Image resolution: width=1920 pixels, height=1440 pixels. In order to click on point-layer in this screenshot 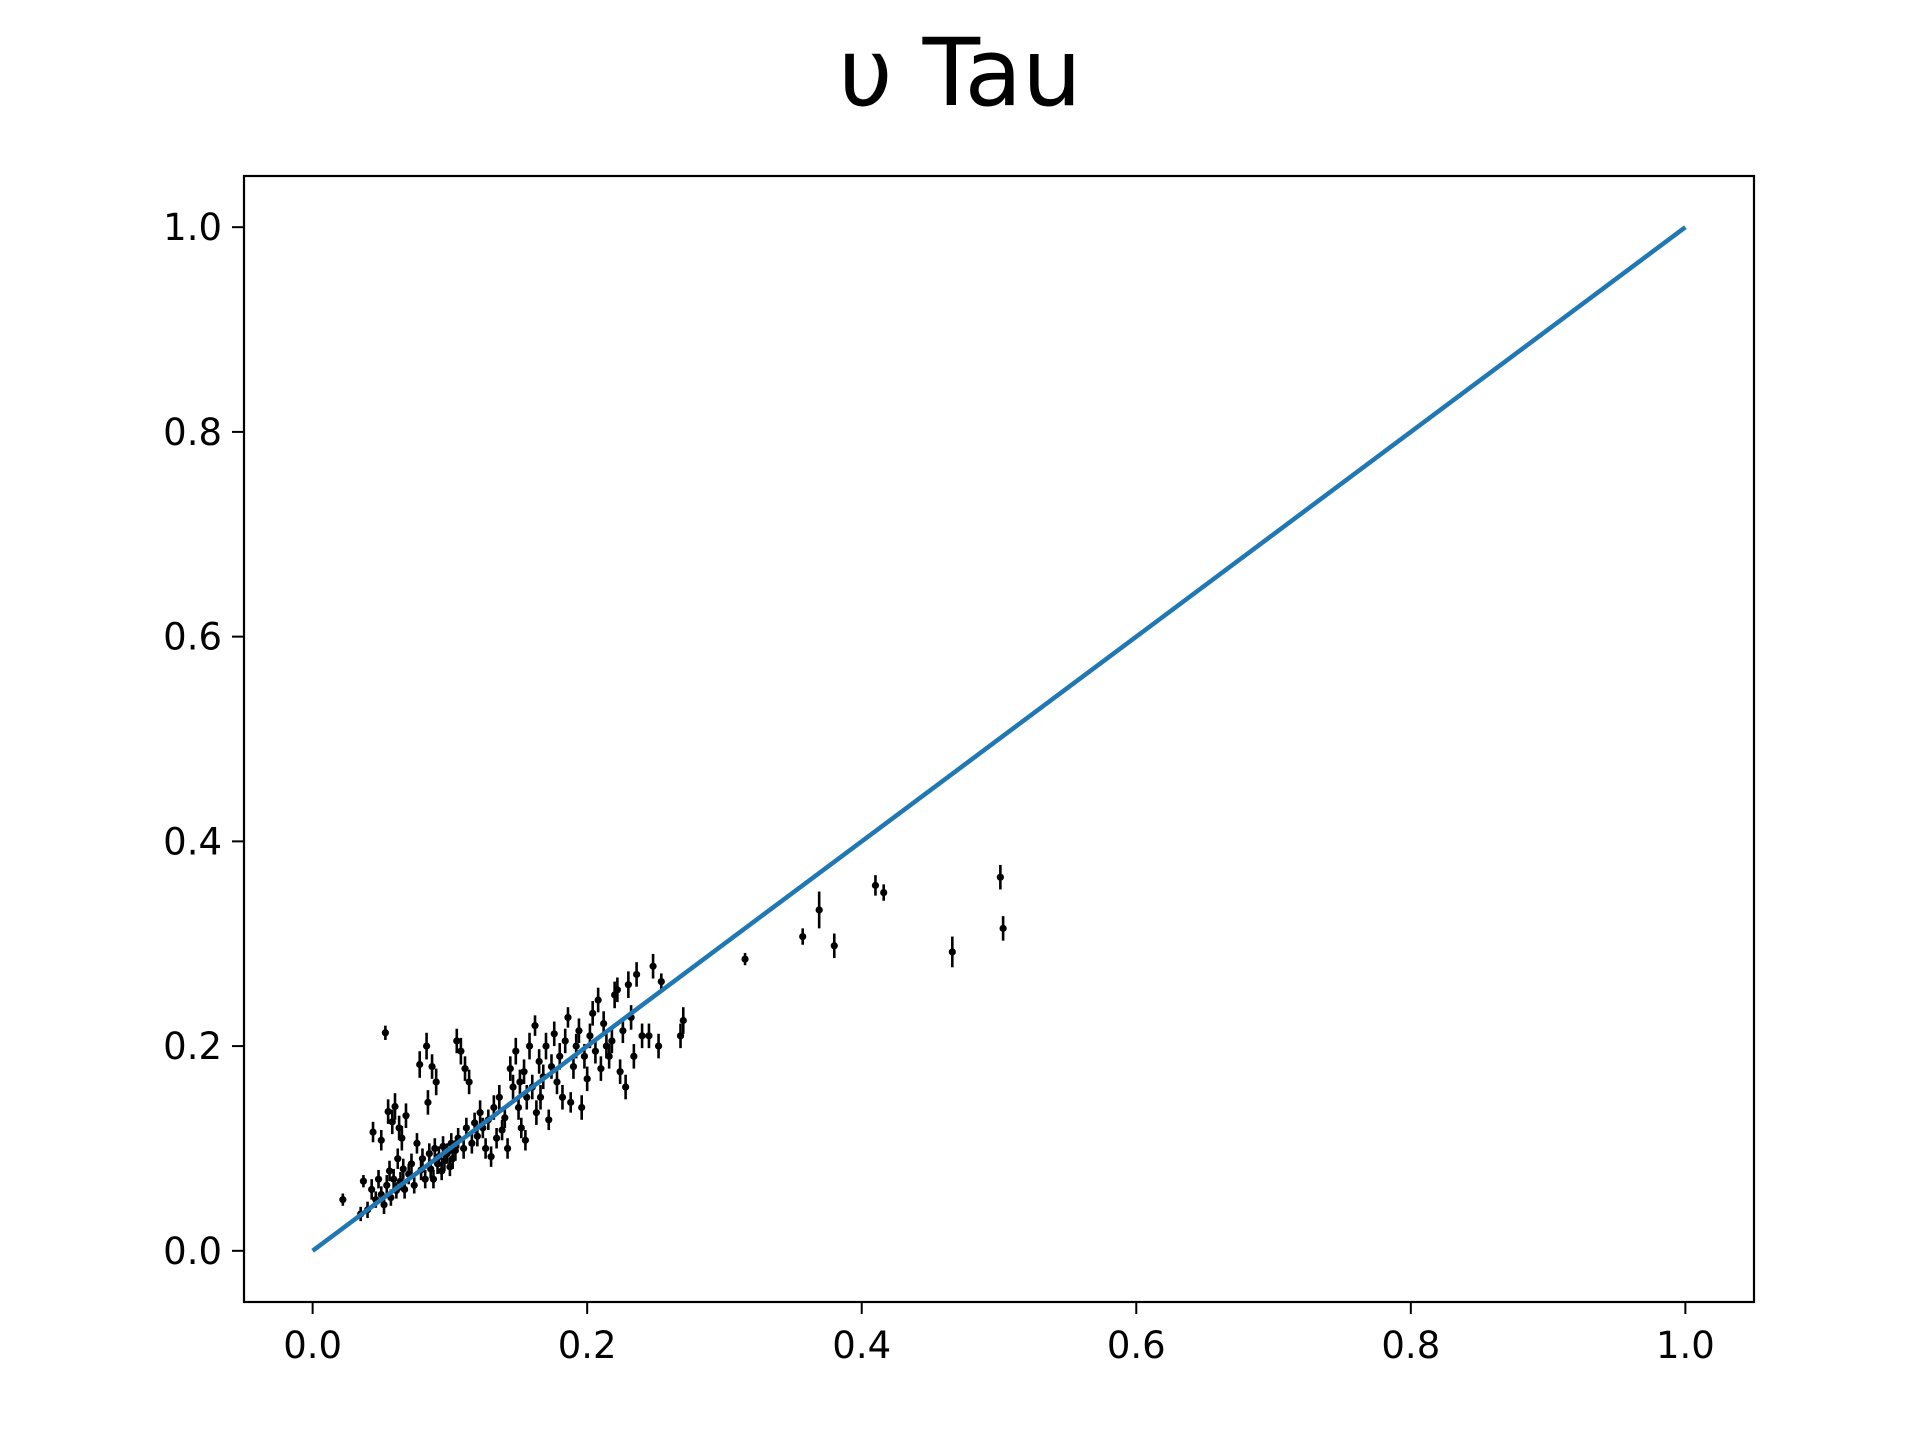, I will do `click(673, 1045)`.